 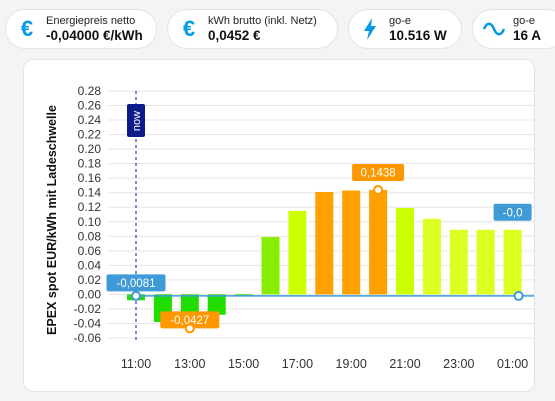 I want to click on x-tick-label: 15:00, so click(x=243, y=364).